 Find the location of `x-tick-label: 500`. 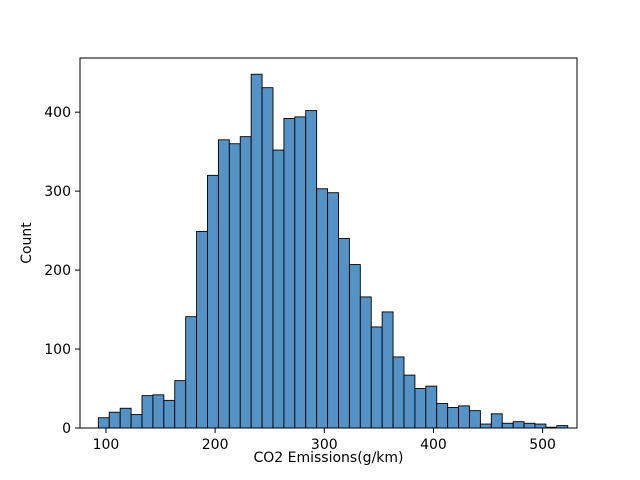

x-tick-label: 500 is located at coordinates (542, 445).